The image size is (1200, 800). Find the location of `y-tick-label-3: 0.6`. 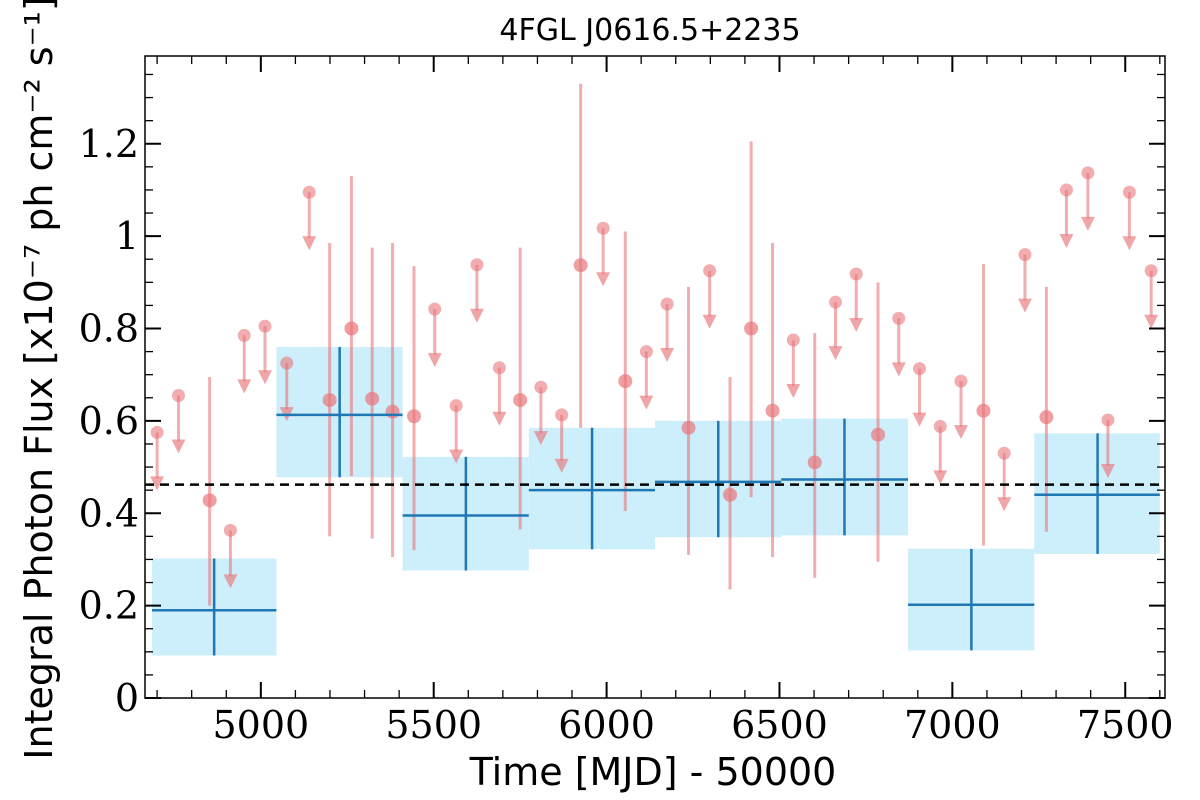

y-tick-label-3: 0.6 is located at coordinates (109, 421).